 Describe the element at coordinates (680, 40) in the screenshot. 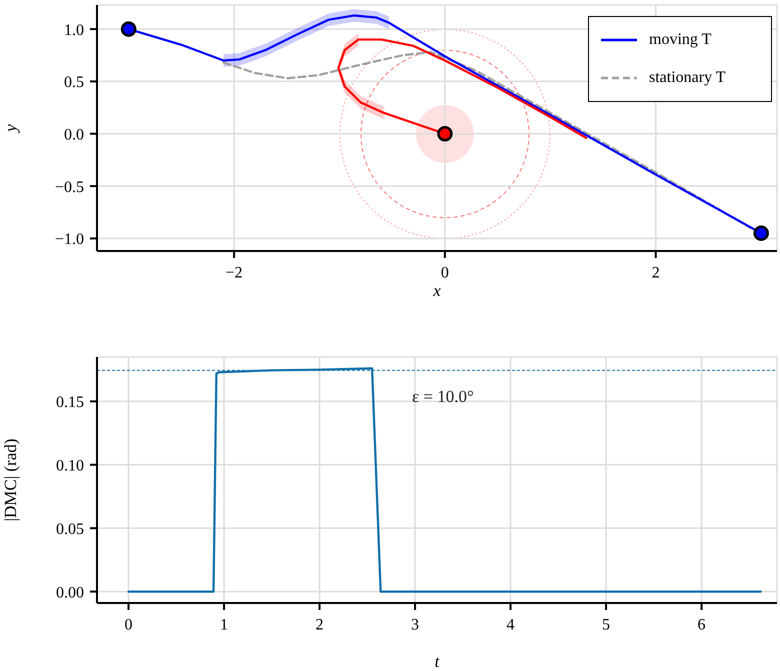

I see `legend-label: moving T` at that location.